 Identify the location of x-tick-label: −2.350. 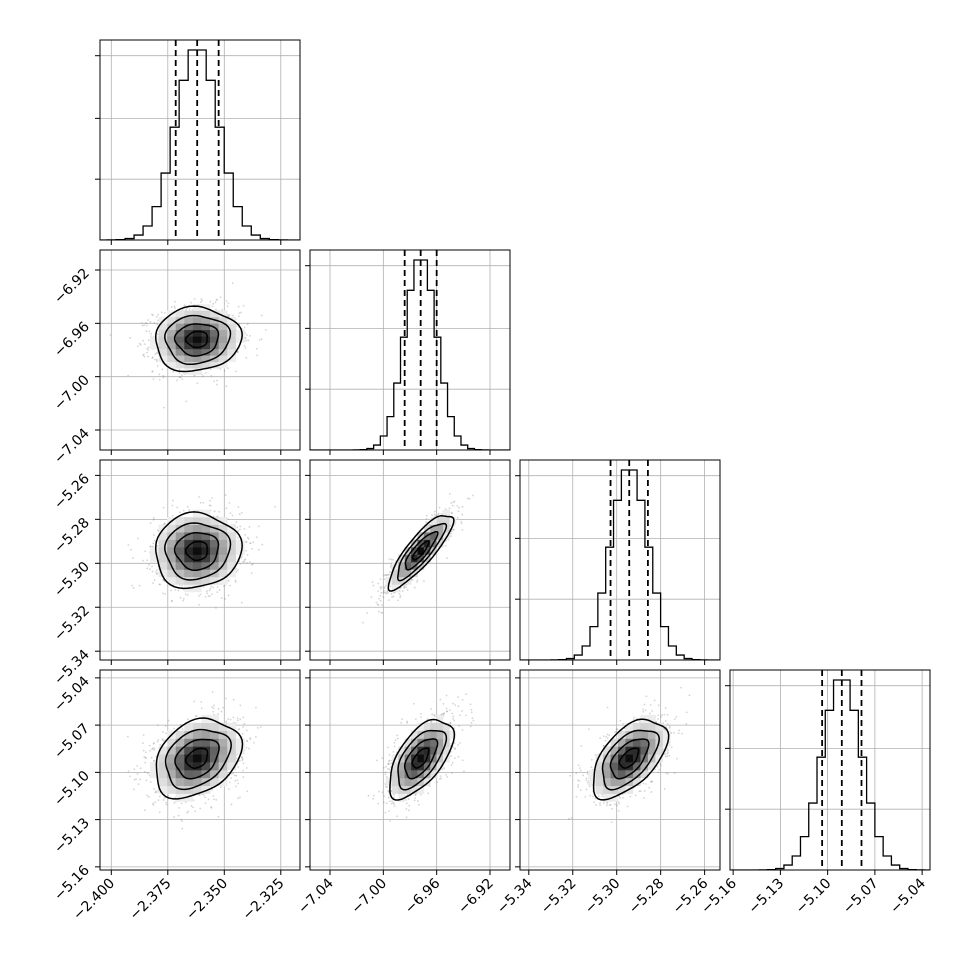
(207, 900).